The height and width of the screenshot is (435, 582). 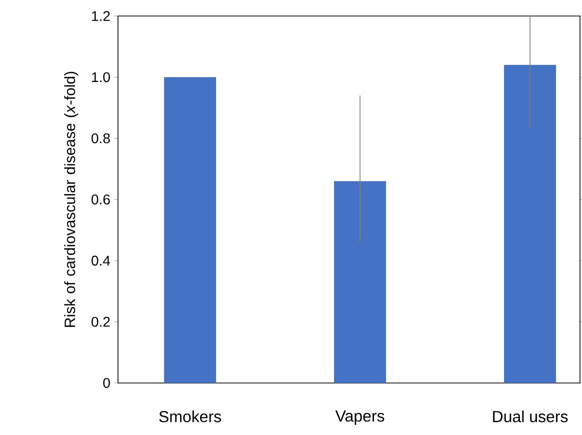 I want to click on y-tick-label: 0.8, so click(x=101, y=138).